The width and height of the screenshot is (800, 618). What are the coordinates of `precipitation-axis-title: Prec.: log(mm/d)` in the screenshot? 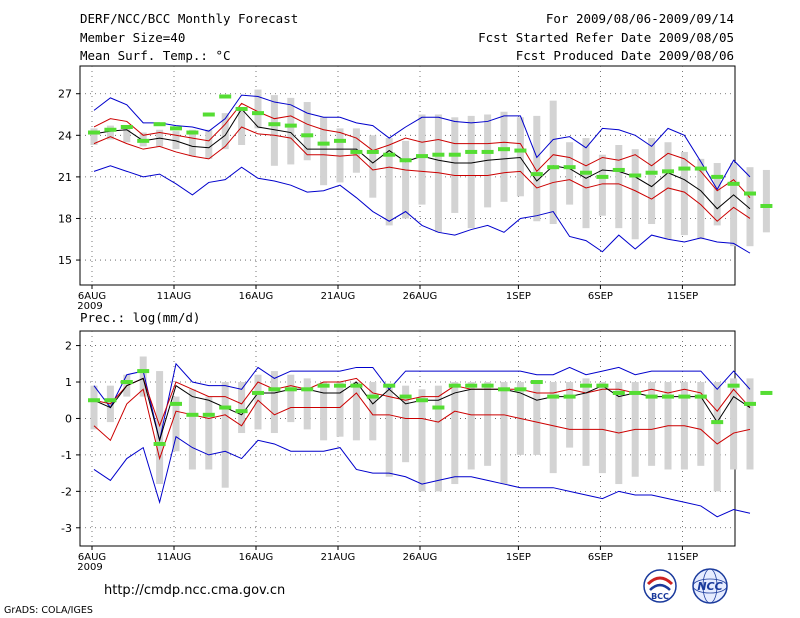 It's located at (140, 317).